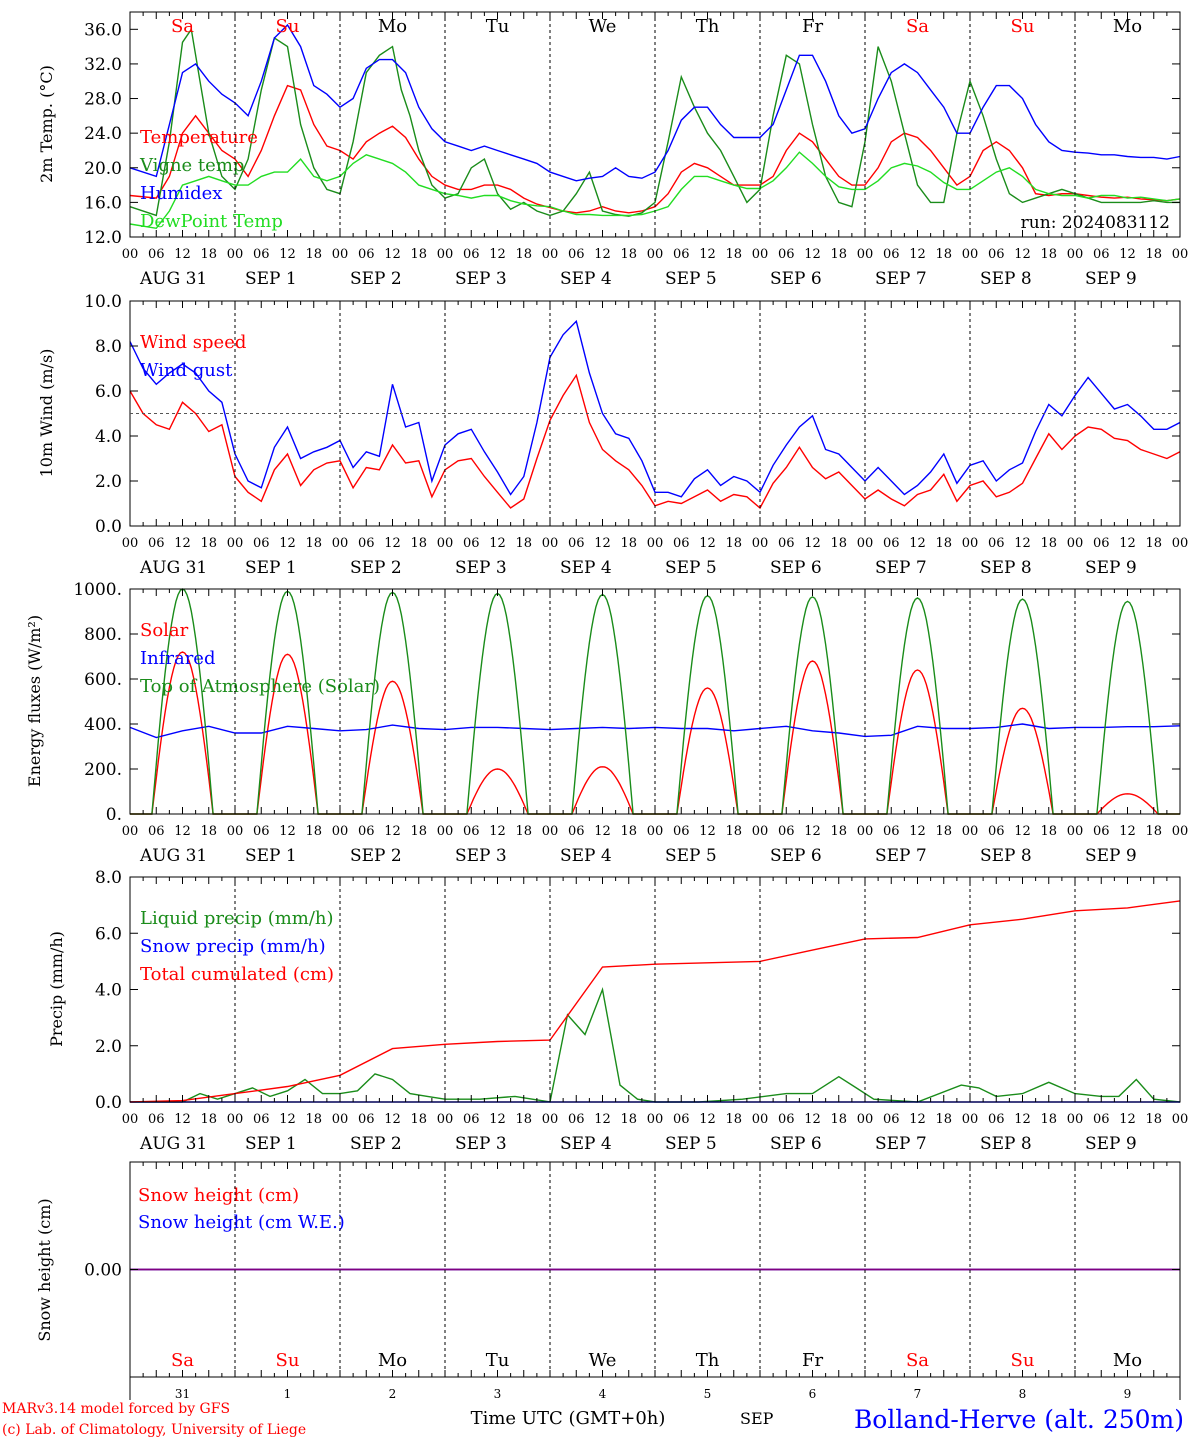  I want to click on y-tick-label: 6.0, so click(108, 392).